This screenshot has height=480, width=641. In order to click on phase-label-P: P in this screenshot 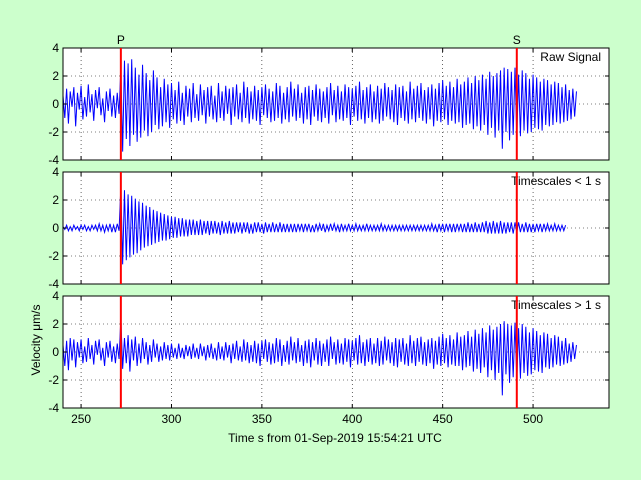, I will do `click(121, 40)`.